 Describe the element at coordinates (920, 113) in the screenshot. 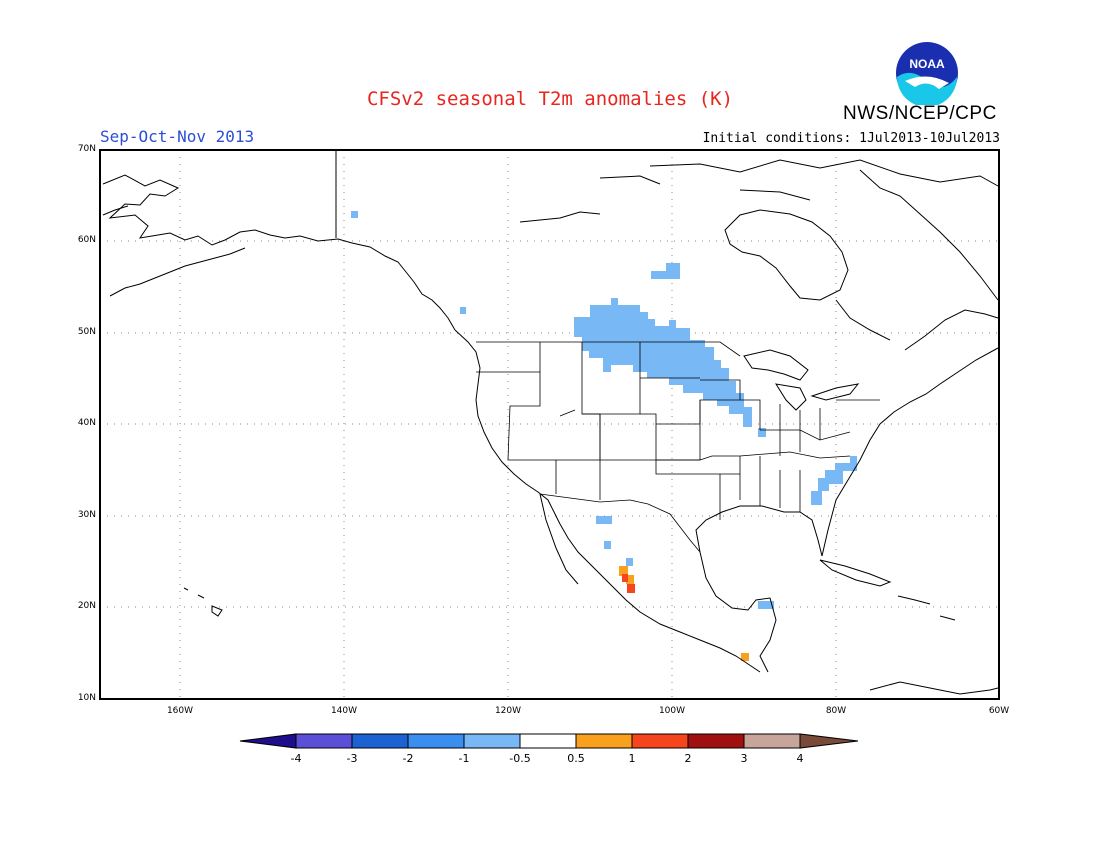

I see `agency-label: NWS/NCEP/CPC` at that location.